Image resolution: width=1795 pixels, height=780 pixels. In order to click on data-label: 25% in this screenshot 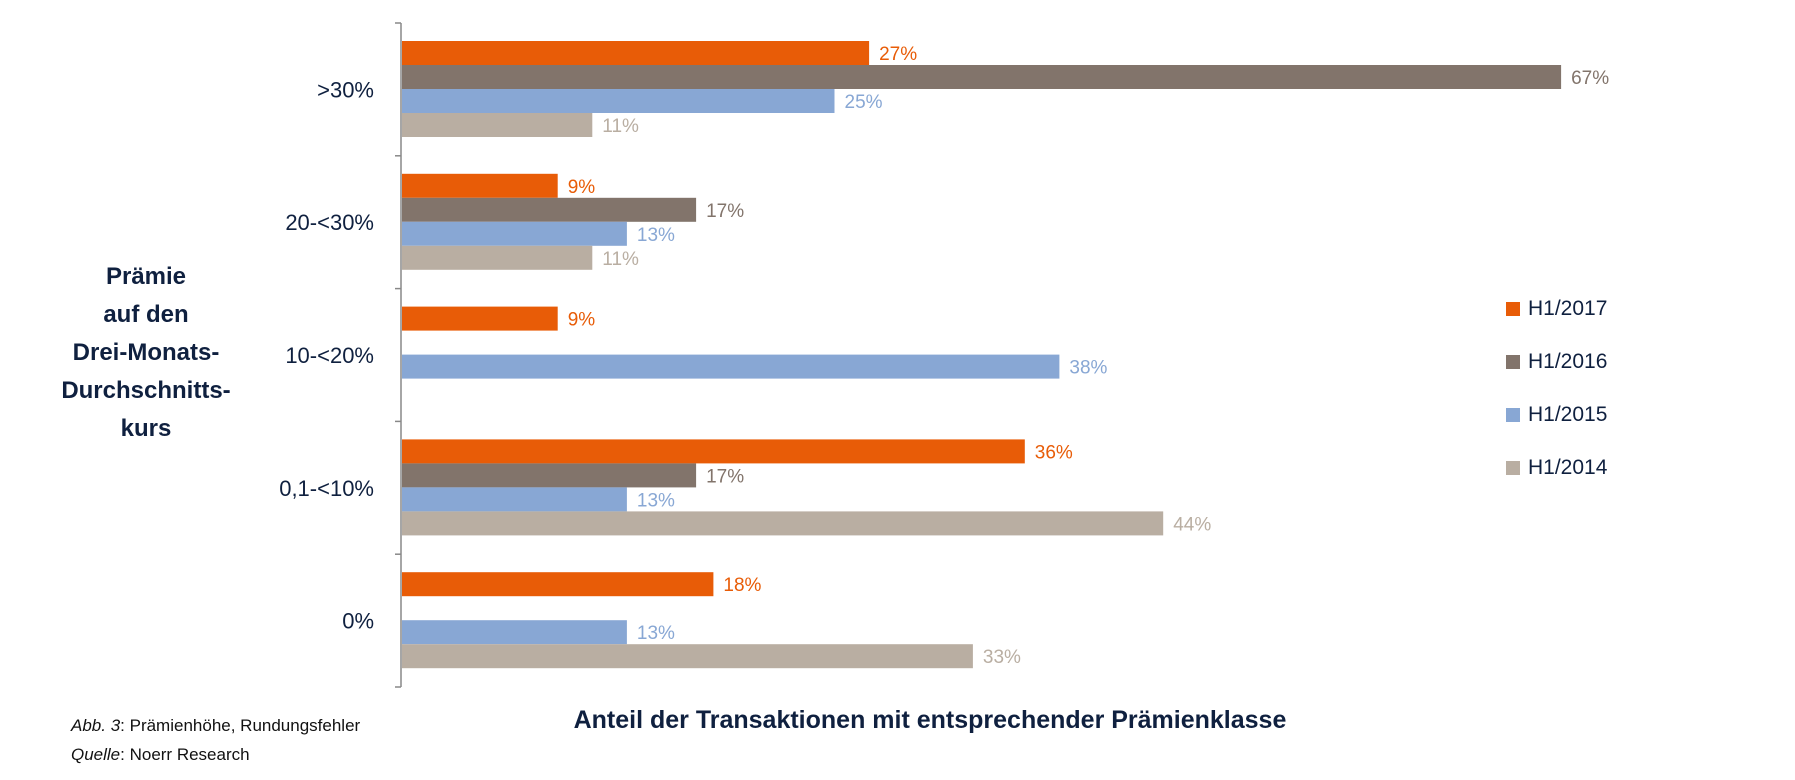, I will do `click(864, 102)`.